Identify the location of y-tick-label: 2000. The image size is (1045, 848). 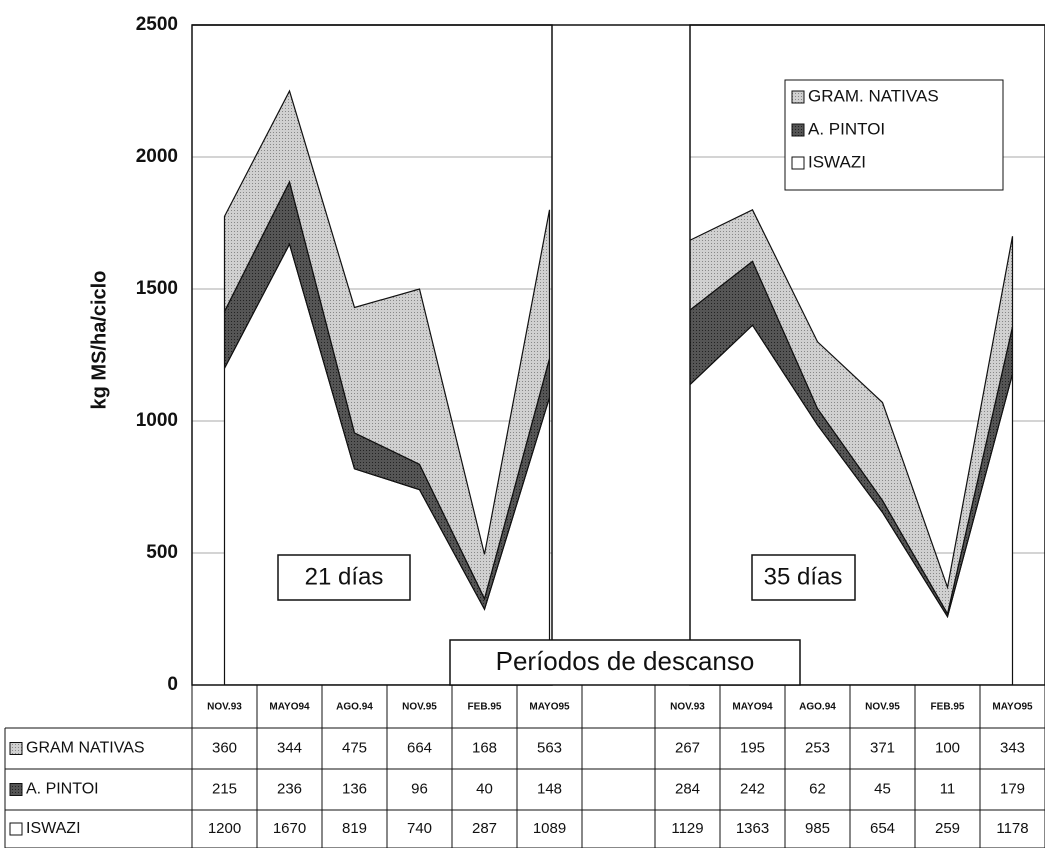
(157, 156).